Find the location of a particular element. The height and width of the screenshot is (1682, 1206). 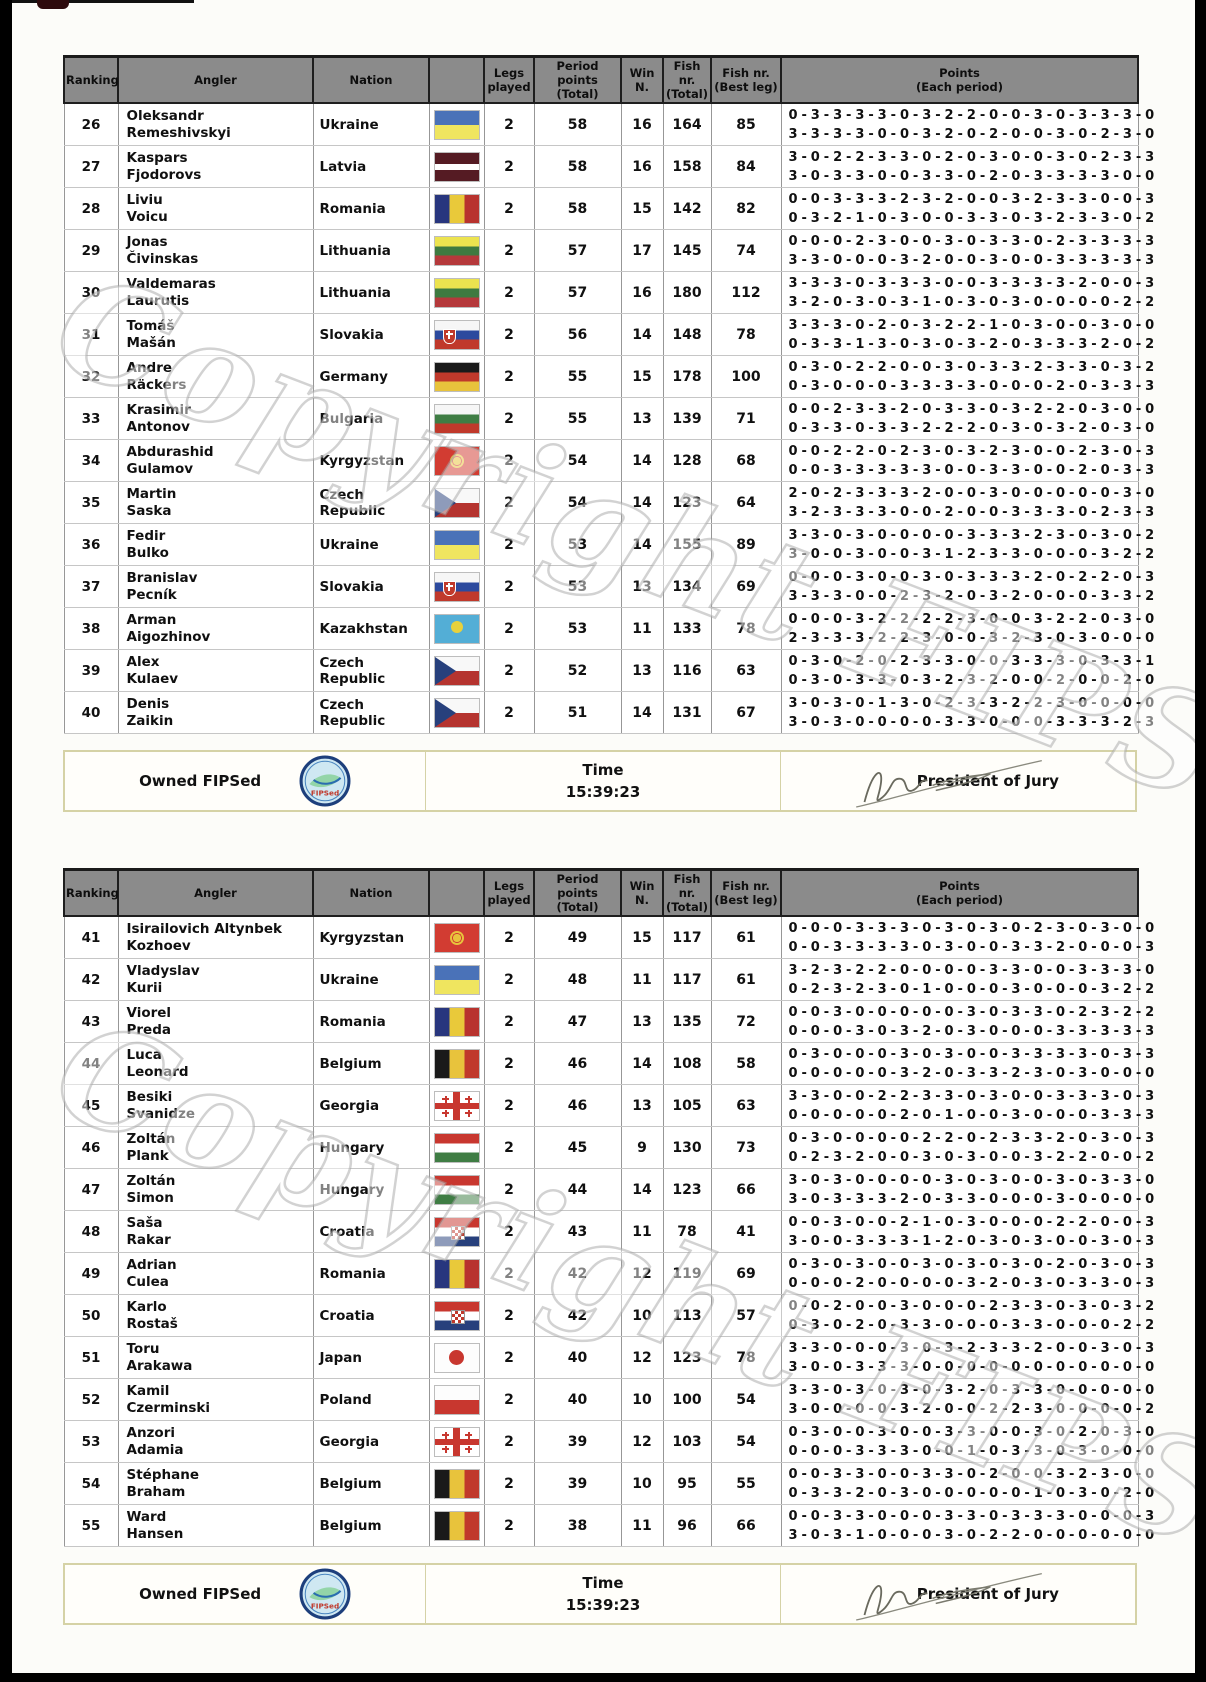

angler-last-name: Kulaev is located at coordinates (152, 678).